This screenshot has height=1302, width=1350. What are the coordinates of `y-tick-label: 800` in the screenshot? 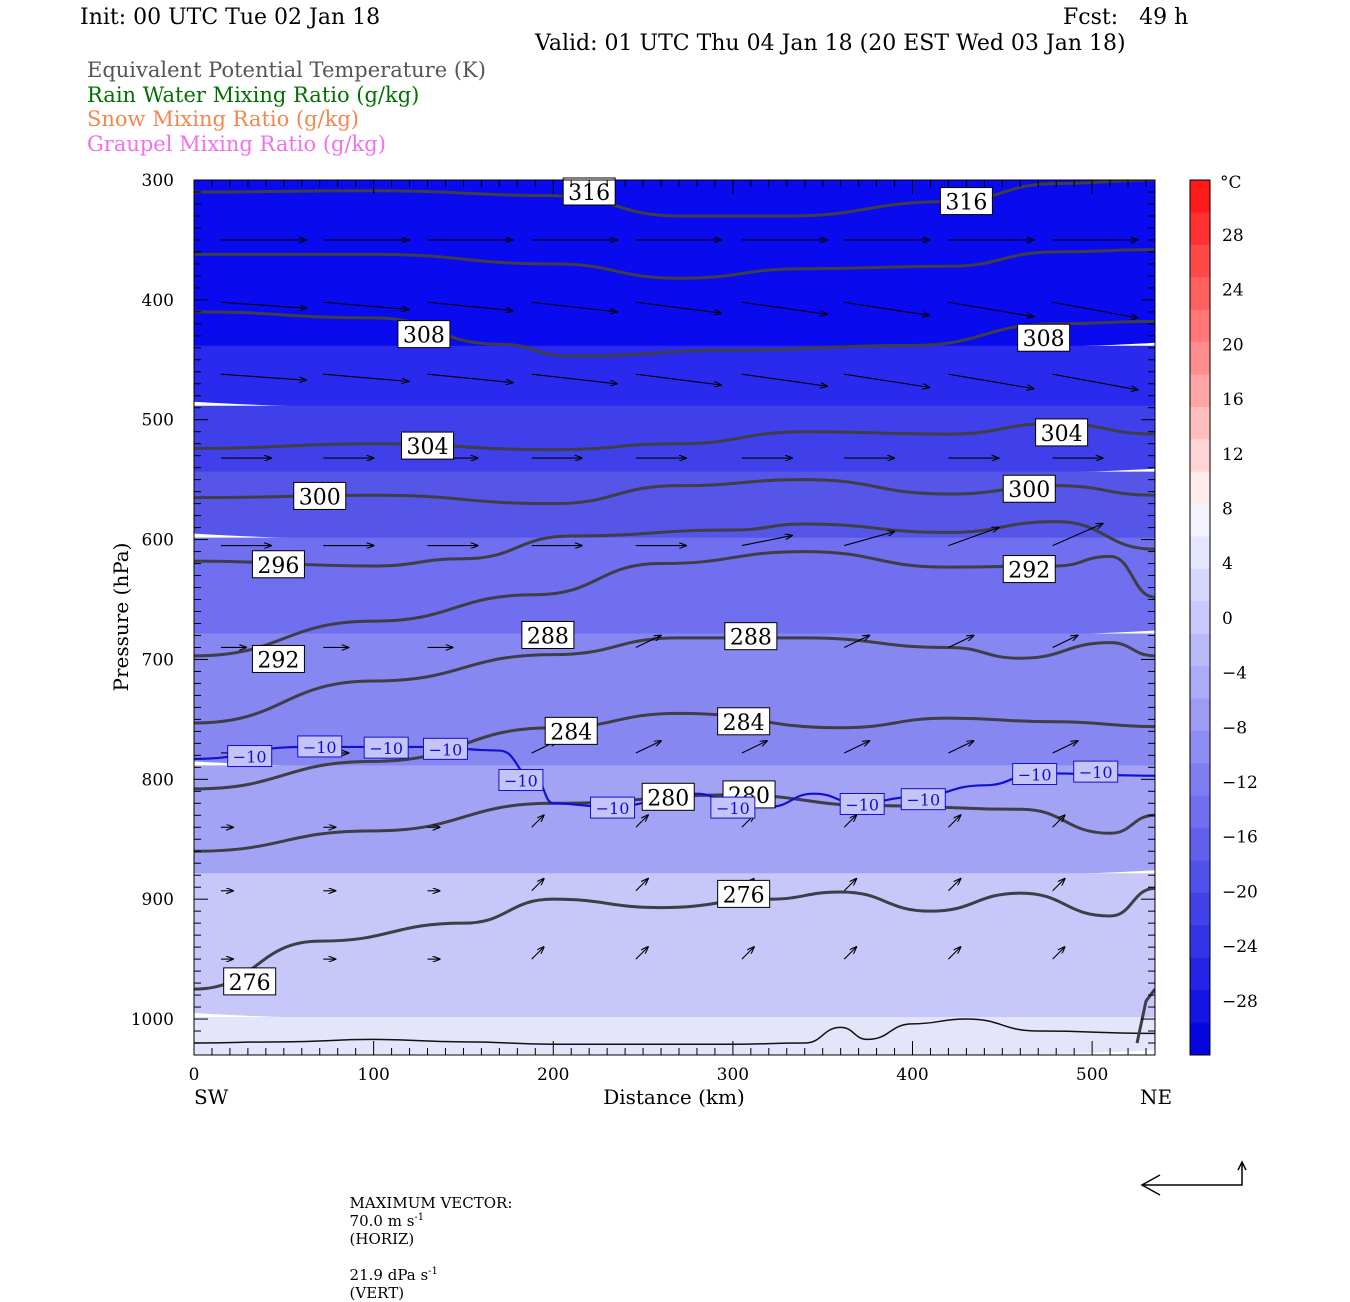 It's located at (158, 780).